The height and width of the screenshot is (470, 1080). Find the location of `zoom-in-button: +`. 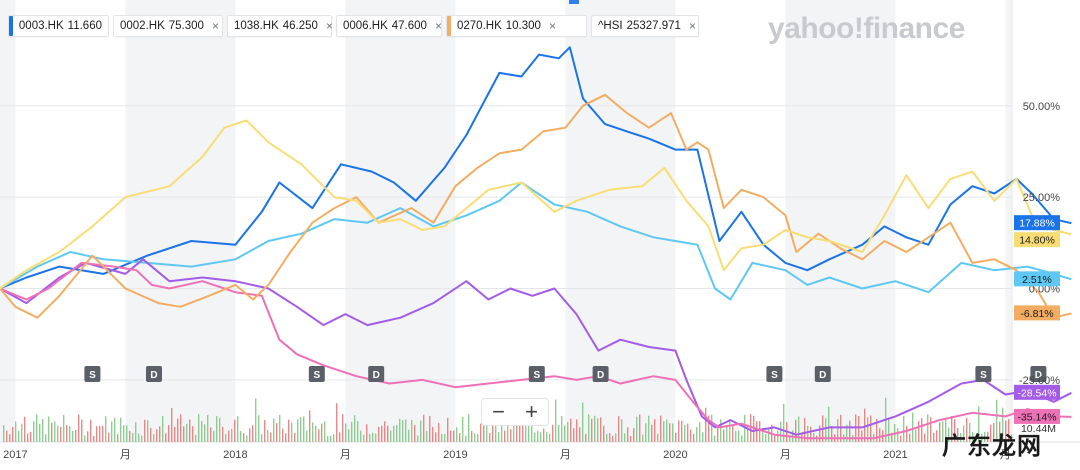

zoom-in-button: + is located at coordinates (531, 411).